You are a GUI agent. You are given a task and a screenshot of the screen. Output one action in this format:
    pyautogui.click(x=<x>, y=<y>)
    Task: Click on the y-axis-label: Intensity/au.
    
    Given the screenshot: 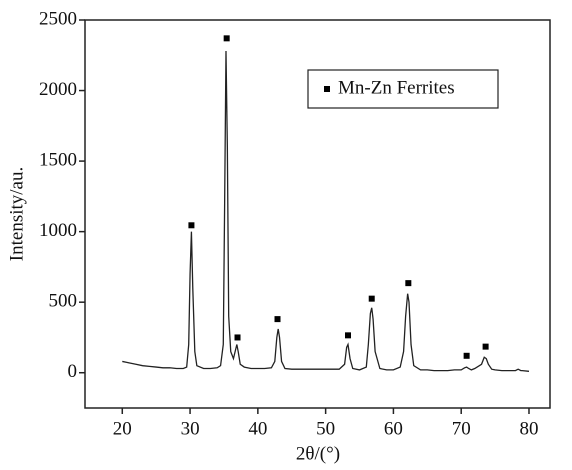 What is the action you would take?
    pyautogui.click(x=16, y=214)
    